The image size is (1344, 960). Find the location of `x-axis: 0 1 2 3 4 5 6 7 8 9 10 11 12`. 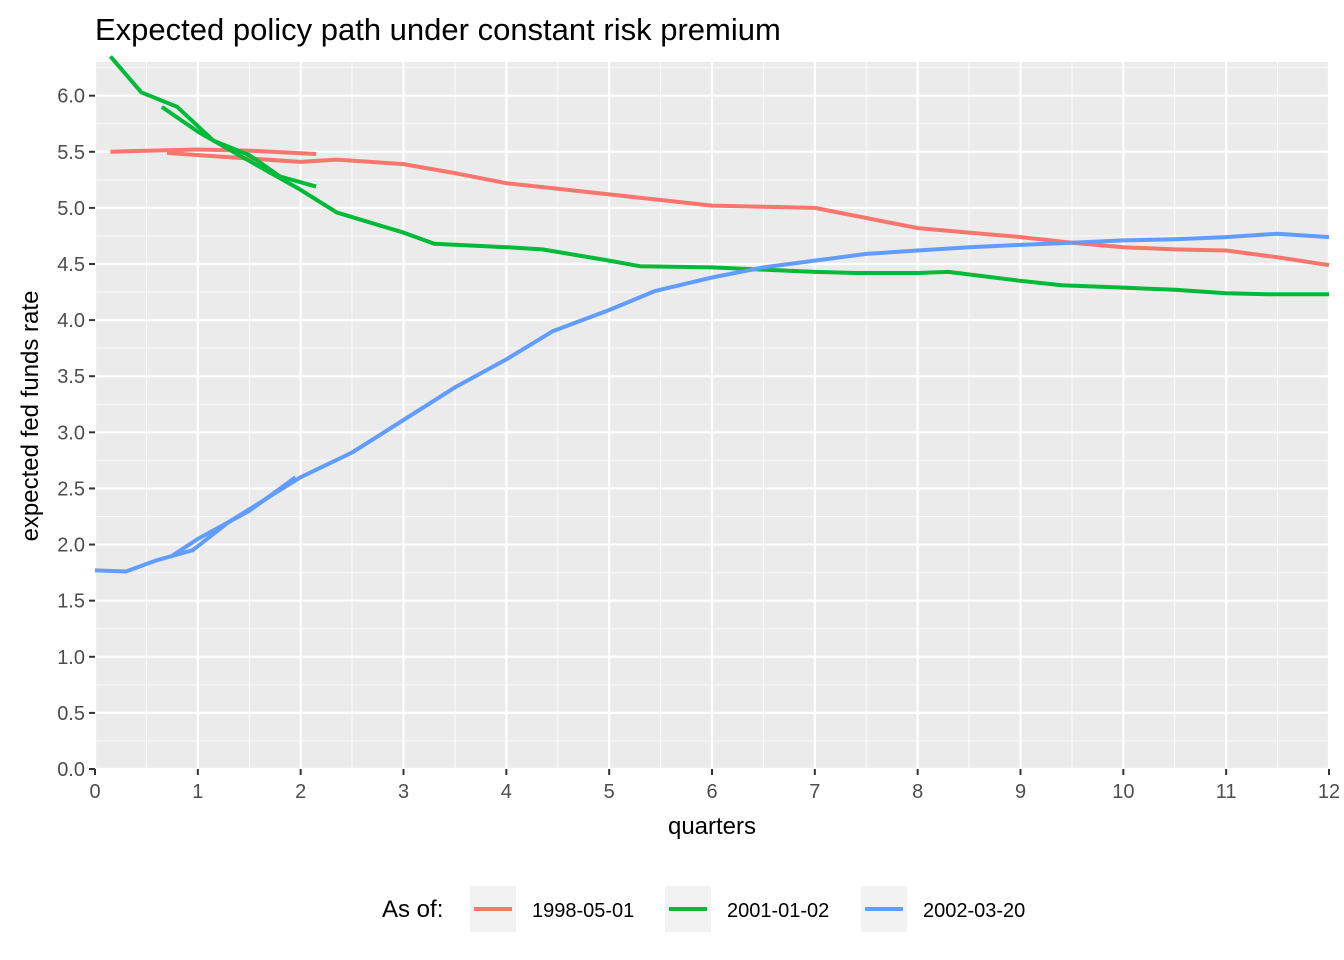

x-axis: 0 1 2 3 4 5 6 7 8 9 10 11 12 is located at coordinates (714, 786).